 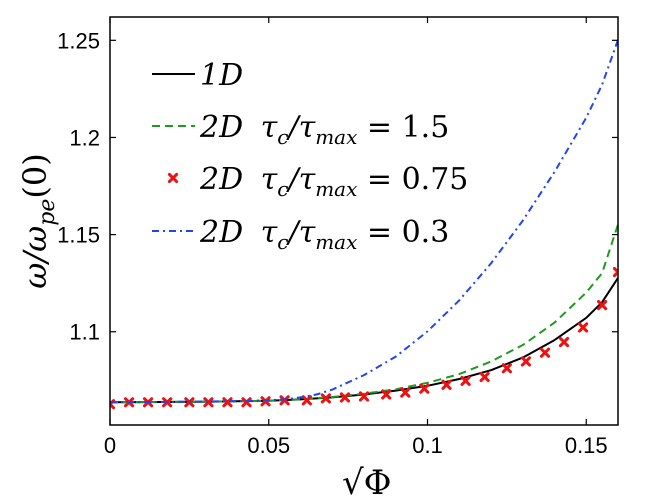 What do you see at coordinates (78, 235) in the screenshot?
I see `y-tick-label: 1.15` at bounding box center [78, 235].